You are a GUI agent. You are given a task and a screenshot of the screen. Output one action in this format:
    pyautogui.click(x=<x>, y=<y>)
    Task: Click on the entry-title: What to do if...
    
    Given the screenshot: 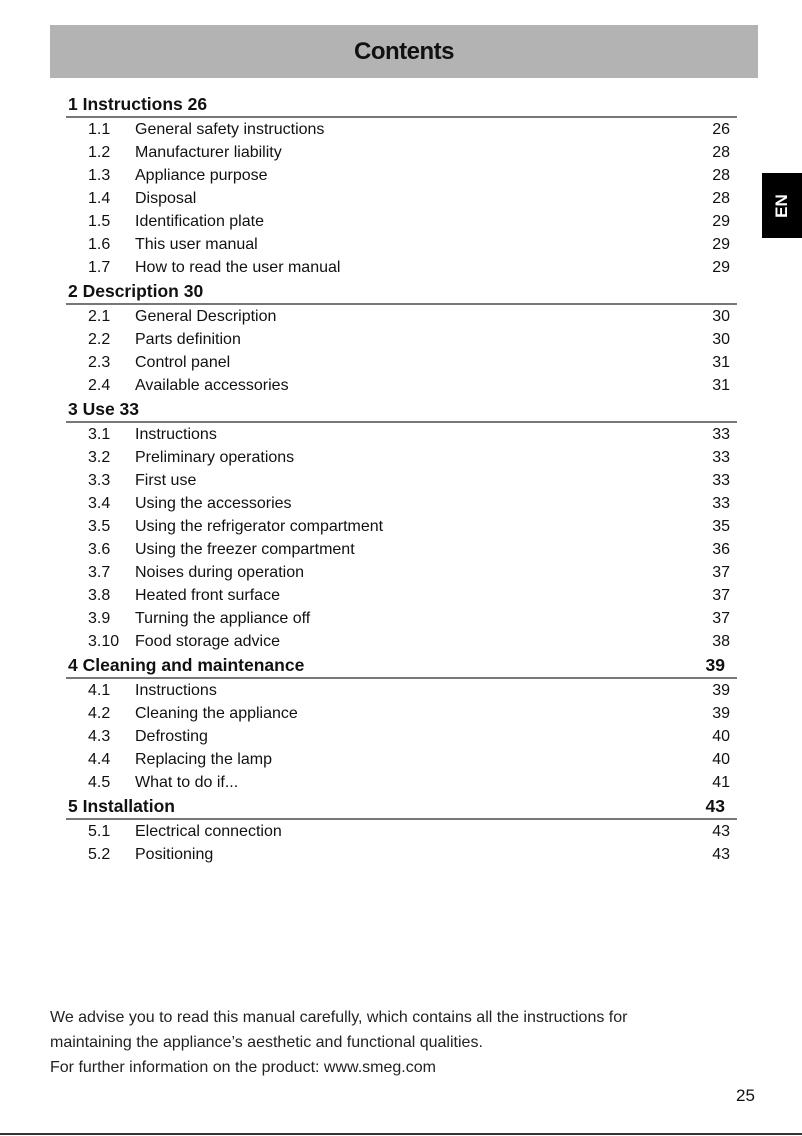 What is the action you would take?
    pyautogui.click(x=187, y=782)
    